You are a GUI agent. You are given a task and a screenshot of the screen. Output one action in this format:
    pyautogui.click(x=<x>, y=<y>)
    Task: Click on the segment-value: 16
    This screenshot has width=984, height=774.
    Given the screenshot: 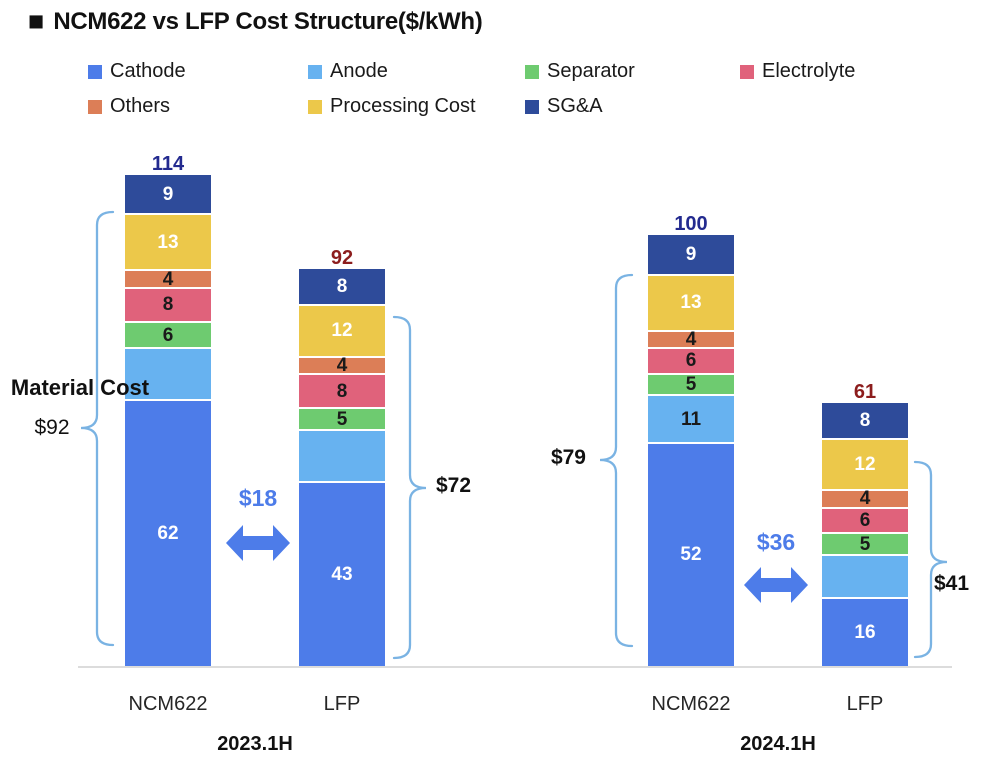 What is the action you would take?
    pyautogui.click(x=865, y=632)
    